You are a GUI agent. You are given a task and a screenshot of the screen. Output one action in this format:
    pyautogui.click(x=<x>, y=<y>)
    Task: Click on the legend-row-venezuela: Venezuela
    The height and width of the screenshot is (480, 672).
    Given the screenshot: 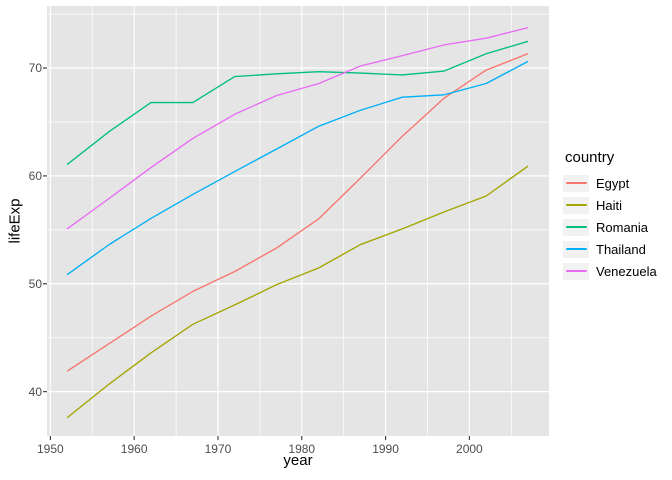 What is the action you would take?
    pyautogui.click(x=610, y=271)
    